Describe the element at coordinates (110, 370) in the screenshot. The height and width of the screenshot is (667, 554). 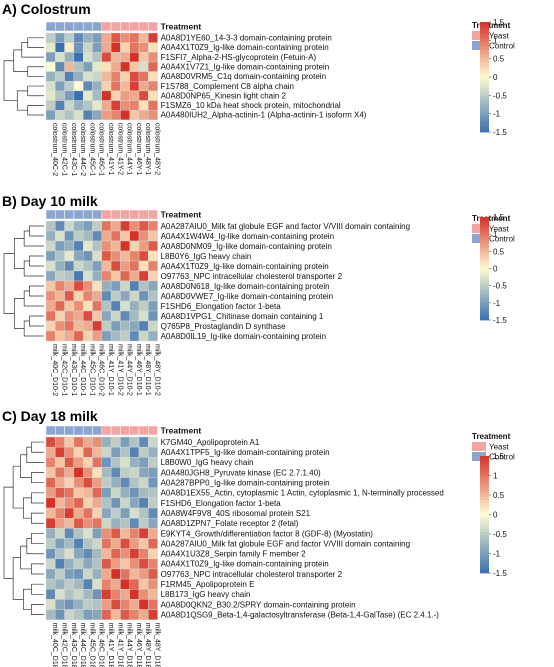
I see `column-label: milk_41Y_D10-1` at that location.